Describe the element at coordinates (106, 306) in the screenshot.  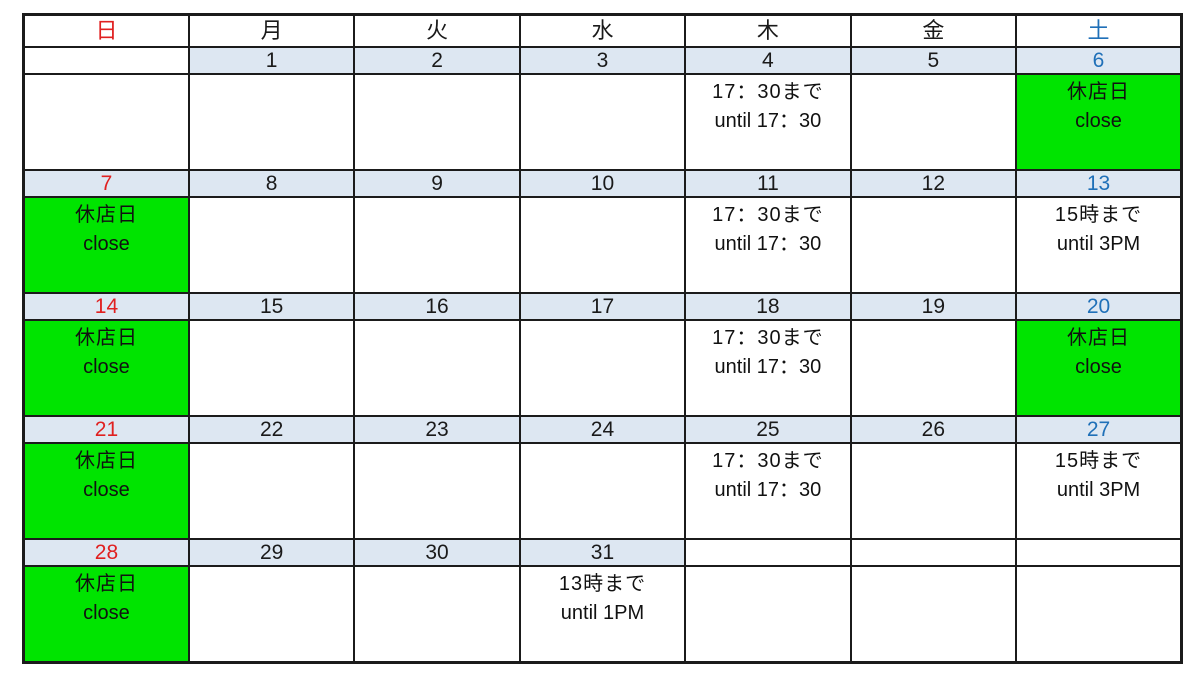
I see `date-cell-14: 14` at that location.